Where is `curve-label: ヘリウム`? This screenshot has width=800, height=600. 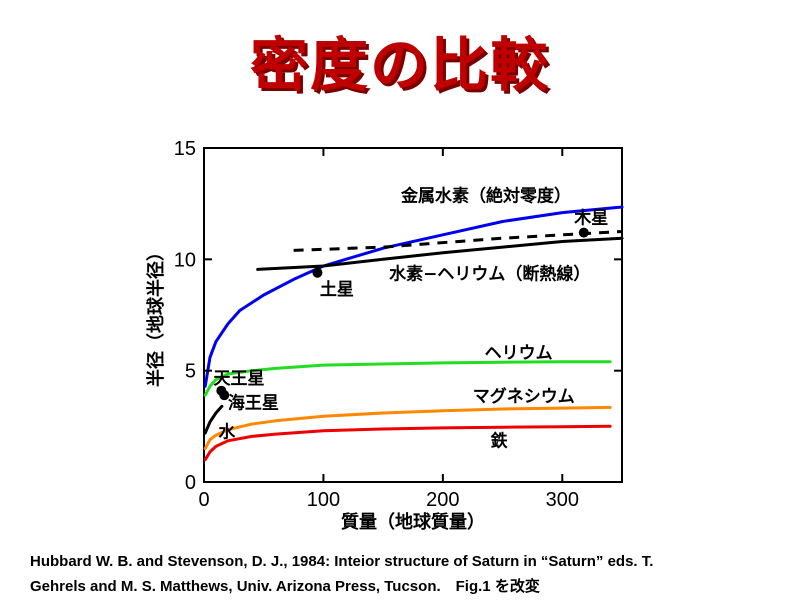
curve-label: ヘリウム is located at coordinates (519, 353).